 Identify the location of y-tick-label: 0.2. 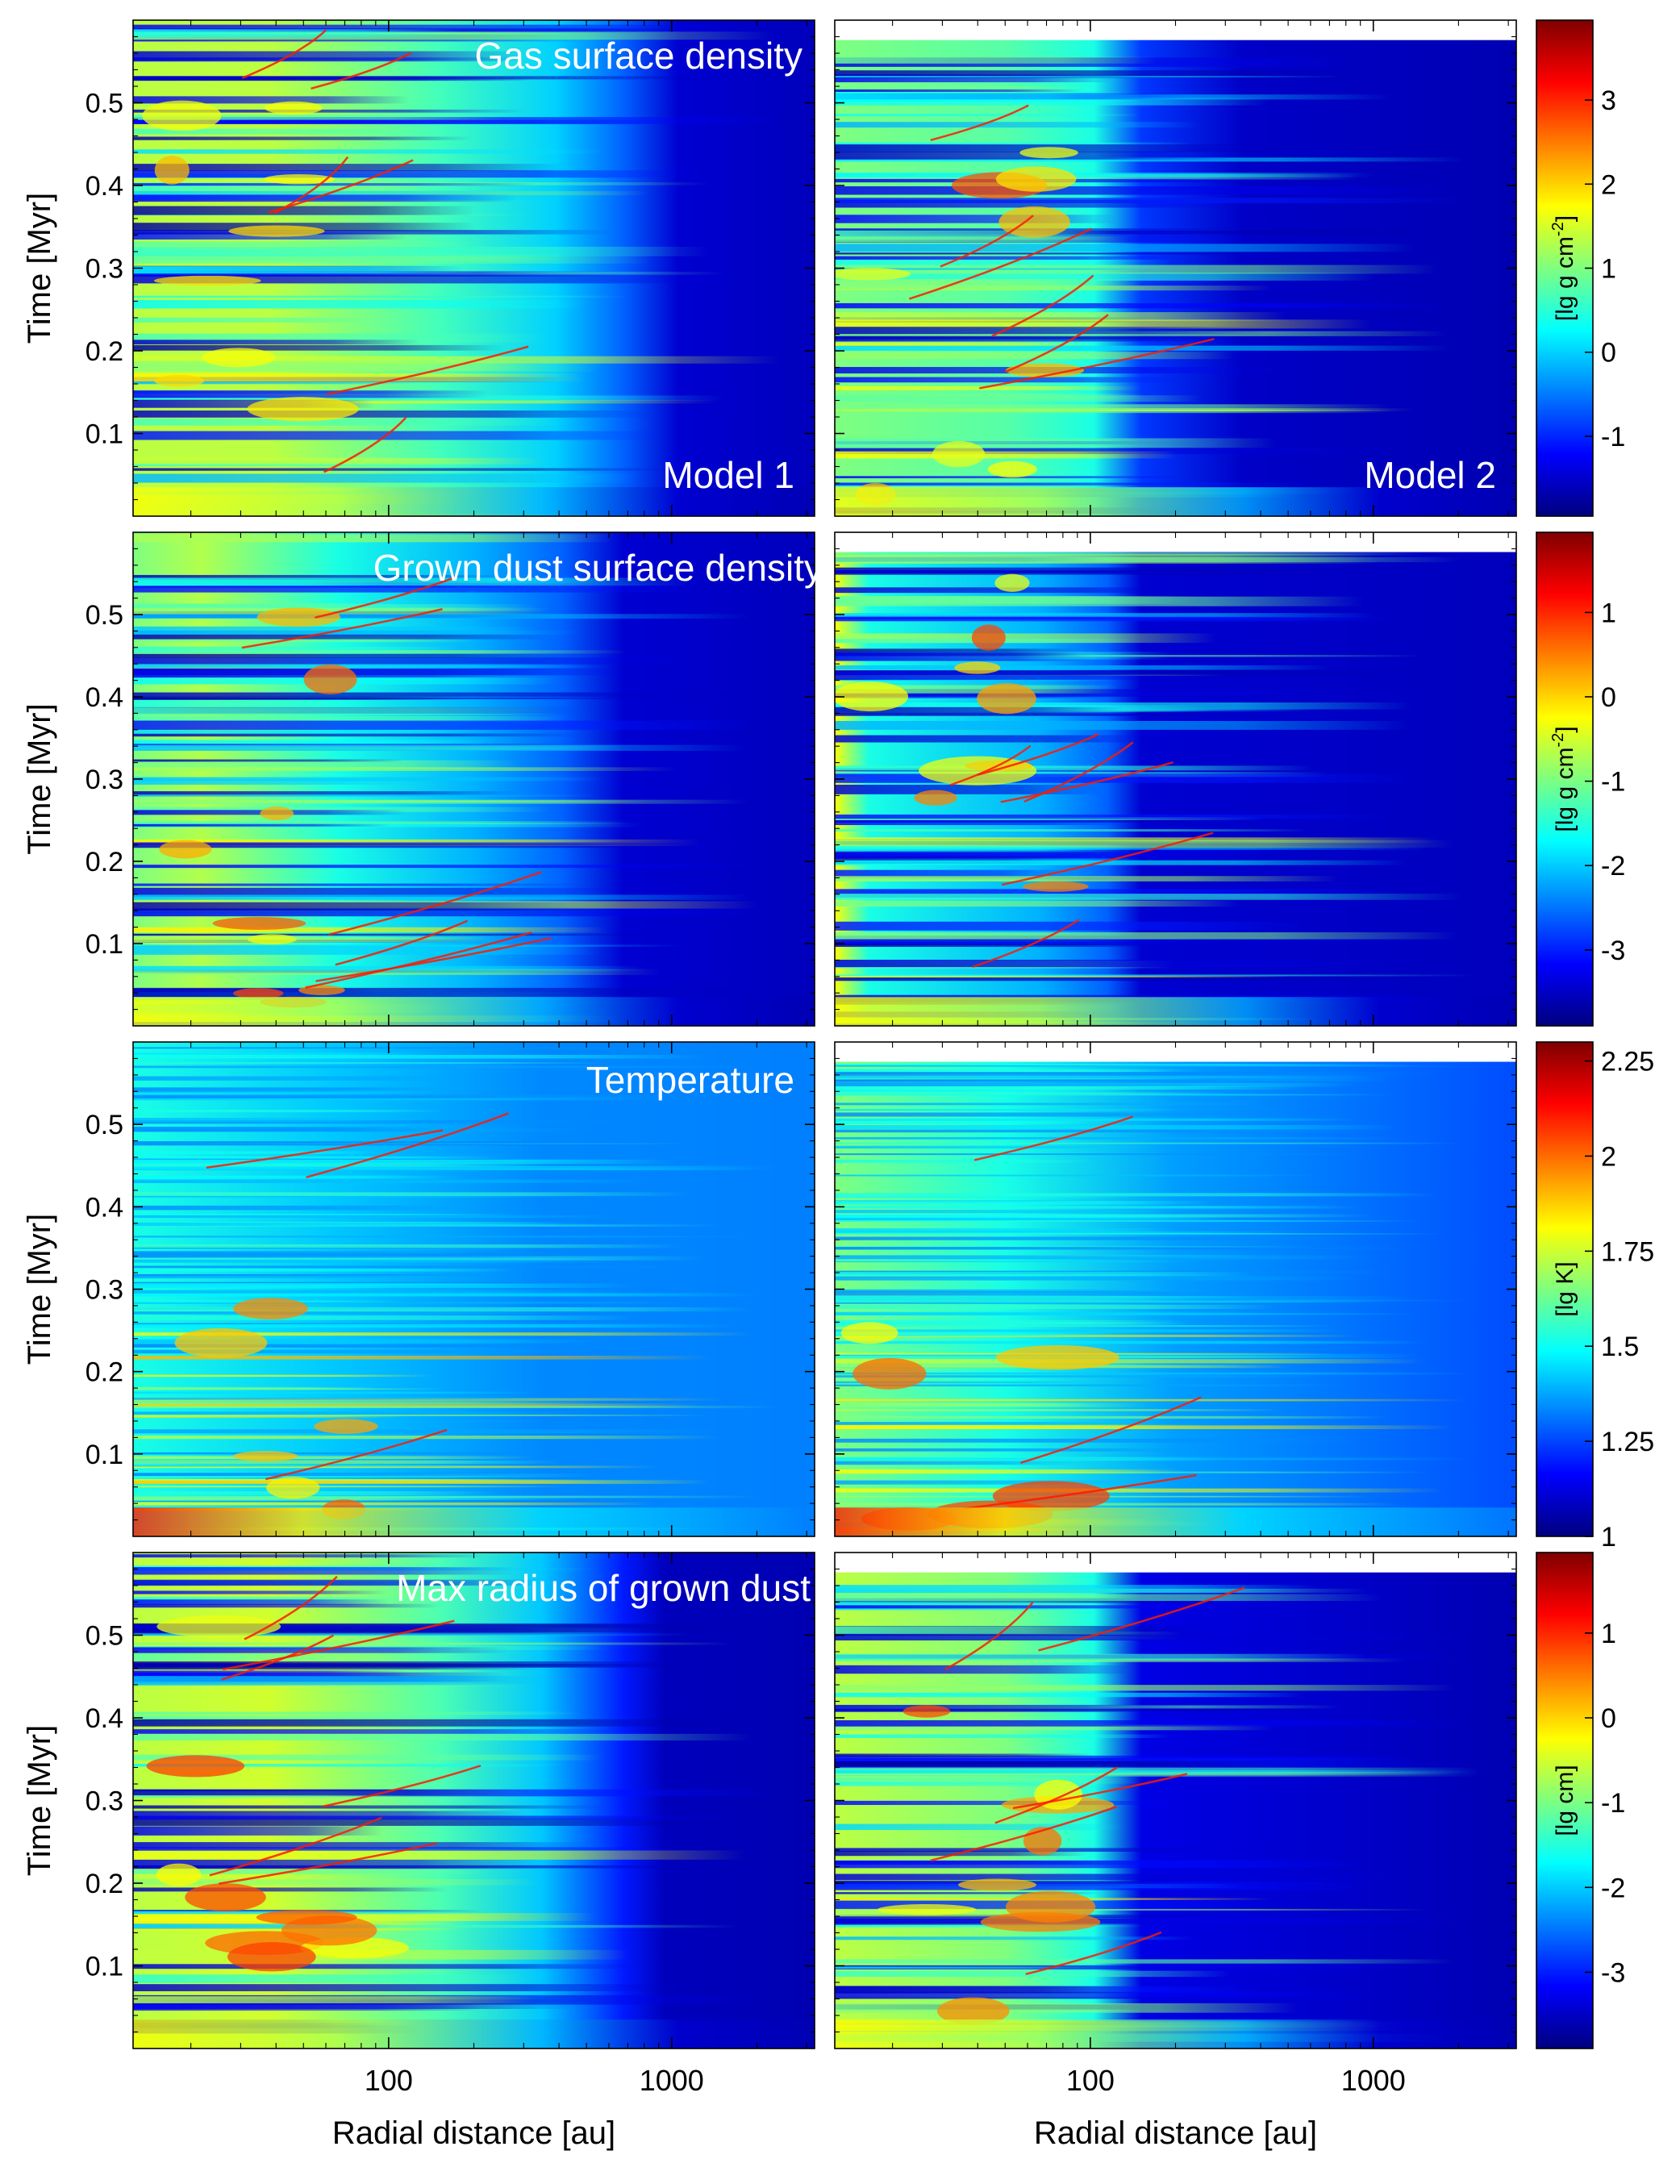
(104, 1372).